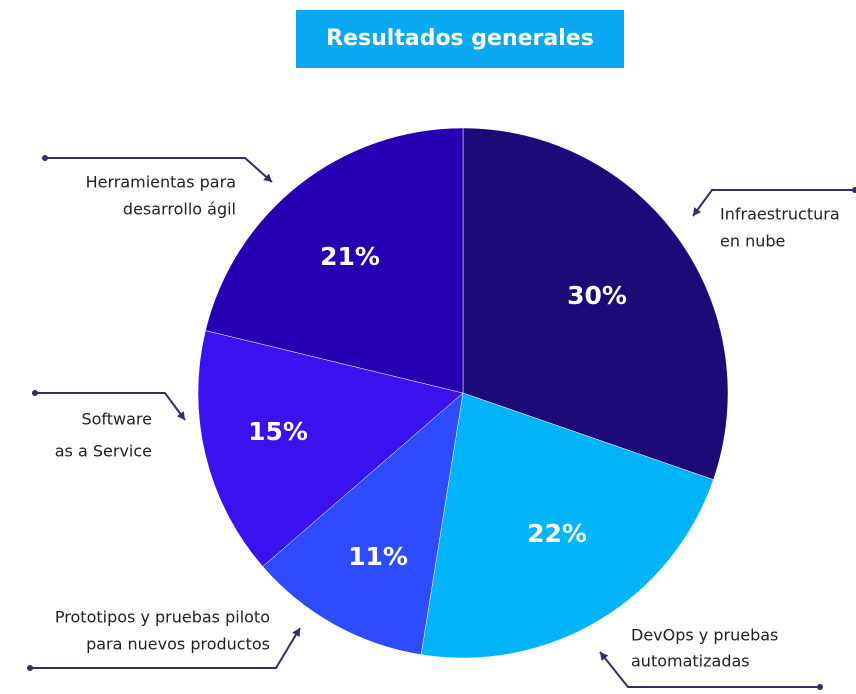 Image resolution: width=856 pixels, height=694 pixels. I want to click on slice-label: Prototipos y pruebas piloto, so click(162, 617).